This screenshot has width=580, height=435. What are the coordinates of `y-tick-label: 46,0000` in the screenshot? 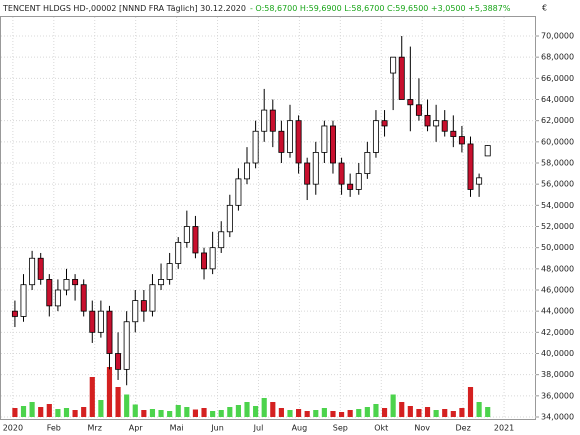 It's located at (557, 290).